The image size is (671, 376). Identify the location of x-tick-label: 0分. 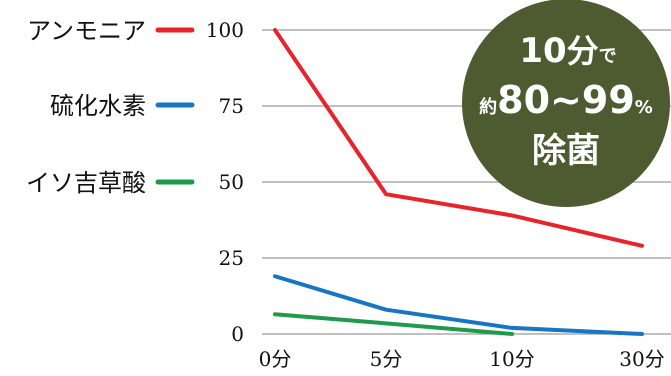
(275, 359).